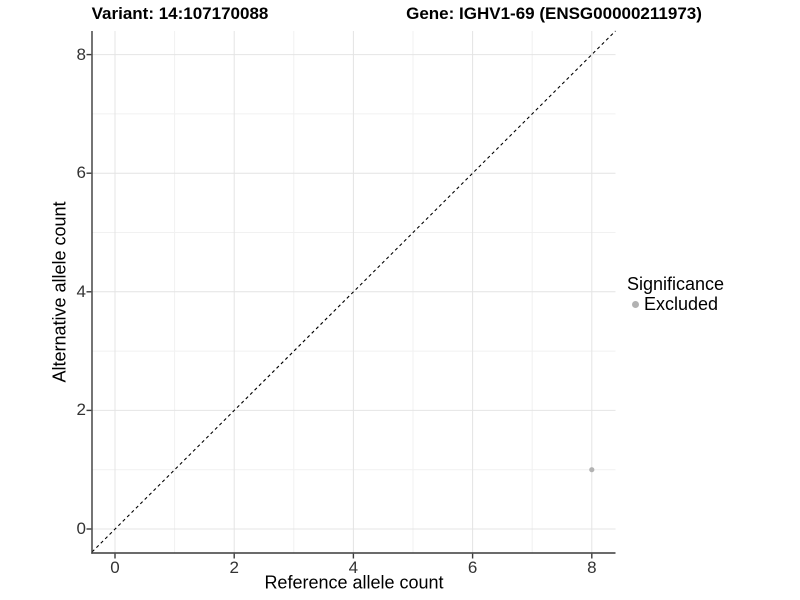 The height and width of the screenshot is (600, 800). Describe the element at coordinates (592, 567) in the screenshot. I see `x-tick-label: 8` at that location.